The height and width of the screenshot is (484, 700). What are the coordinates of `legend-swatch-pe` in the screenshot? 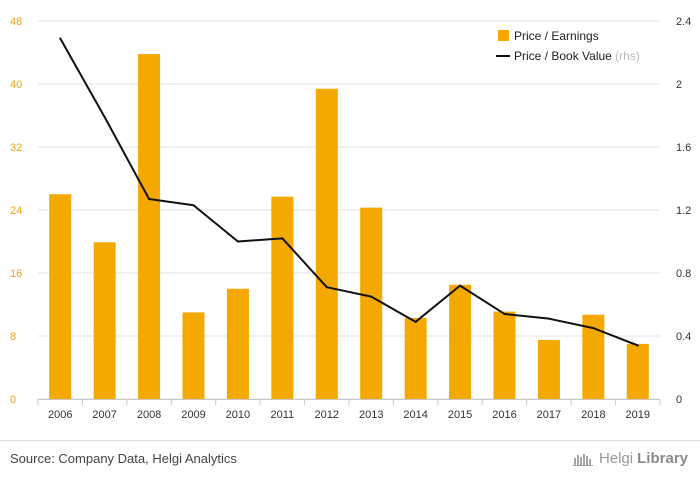 It's located at (503, 35).